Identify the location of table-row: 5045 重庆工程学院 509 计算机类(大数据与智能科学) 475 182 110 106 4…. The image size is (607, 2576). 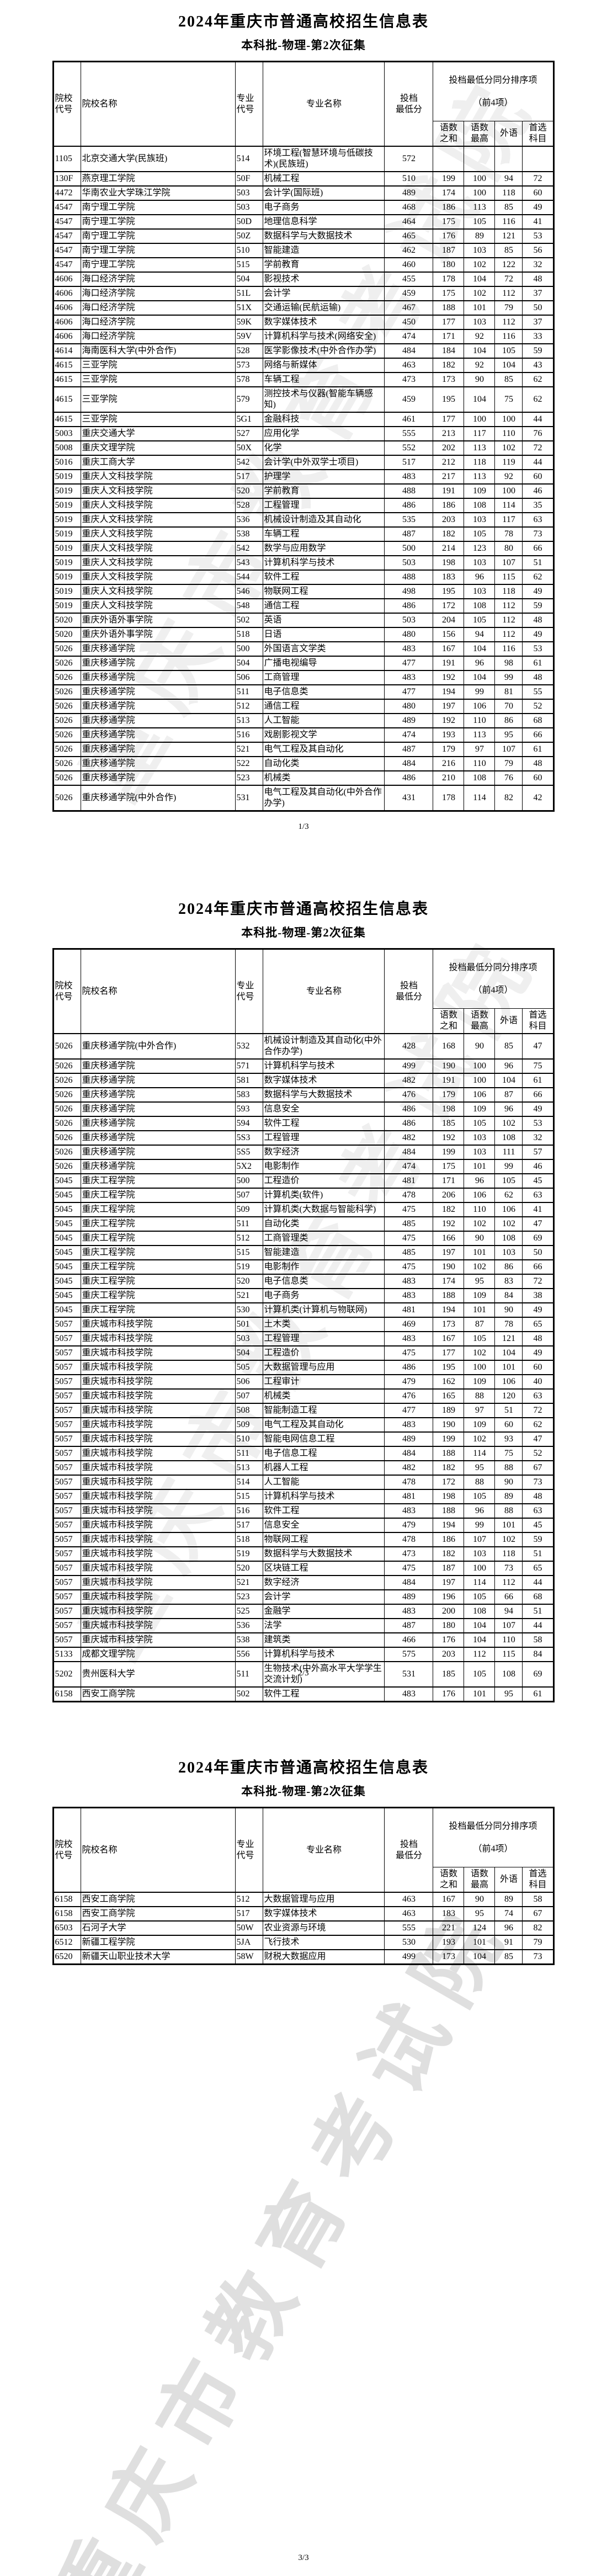
(303, 1209).